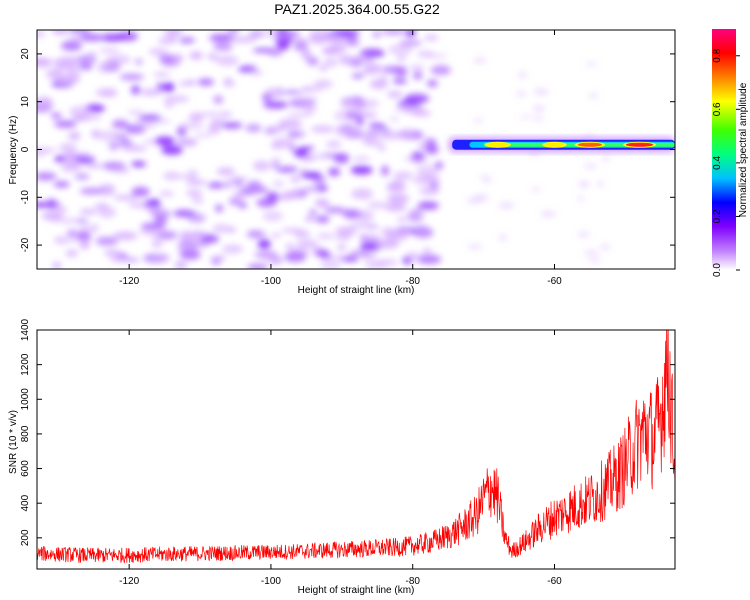 This screenshot has width=750, height=600. I want to click on snr-xlabel: Height of straight line (km), so click(356, 590).